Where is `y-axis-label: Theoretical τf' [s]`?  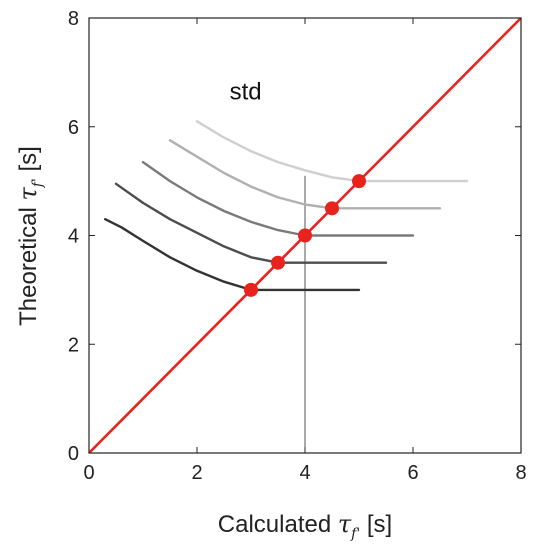
y-axis-label: Theoretical τf' [s] is located at coordinates (30, 236).